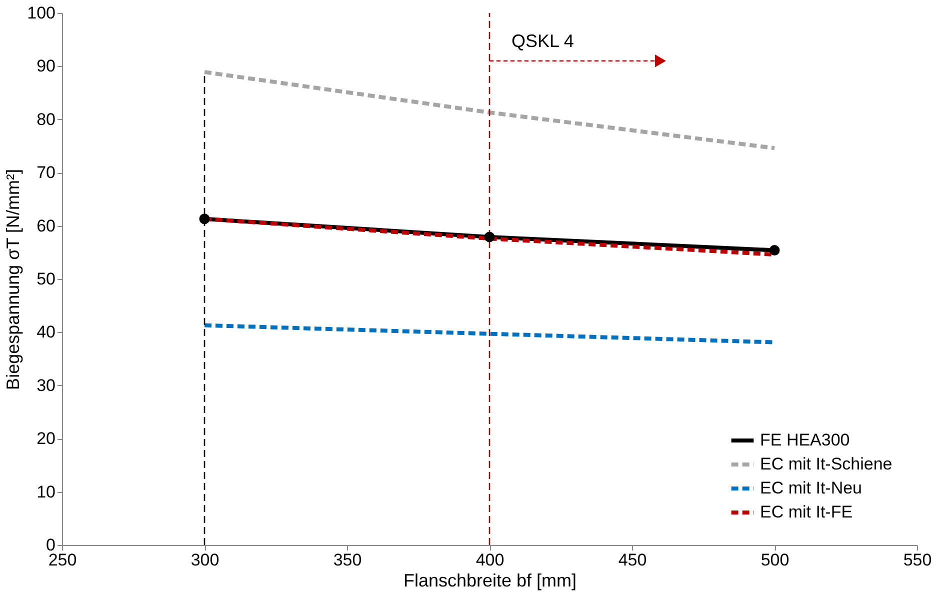  What do you see at coordinates (205, 560) in the screenshot?
I see `x-tick-label: 300` at bounding box center [205, 560].